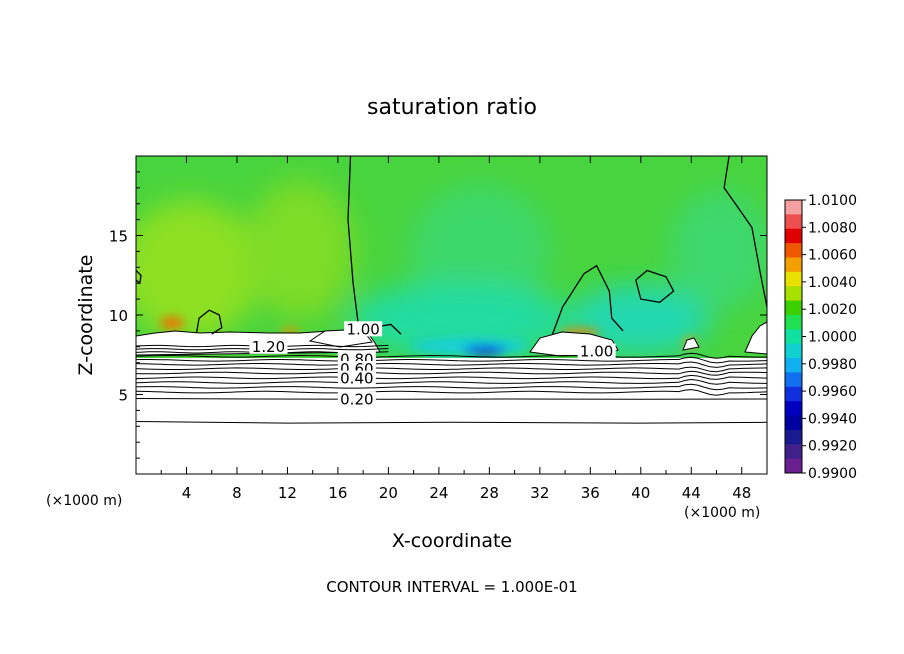  What do you see at coordinates (198, 270) in the screenshot?
I see `field-yellowish-left` at bounding box center [198, 270].